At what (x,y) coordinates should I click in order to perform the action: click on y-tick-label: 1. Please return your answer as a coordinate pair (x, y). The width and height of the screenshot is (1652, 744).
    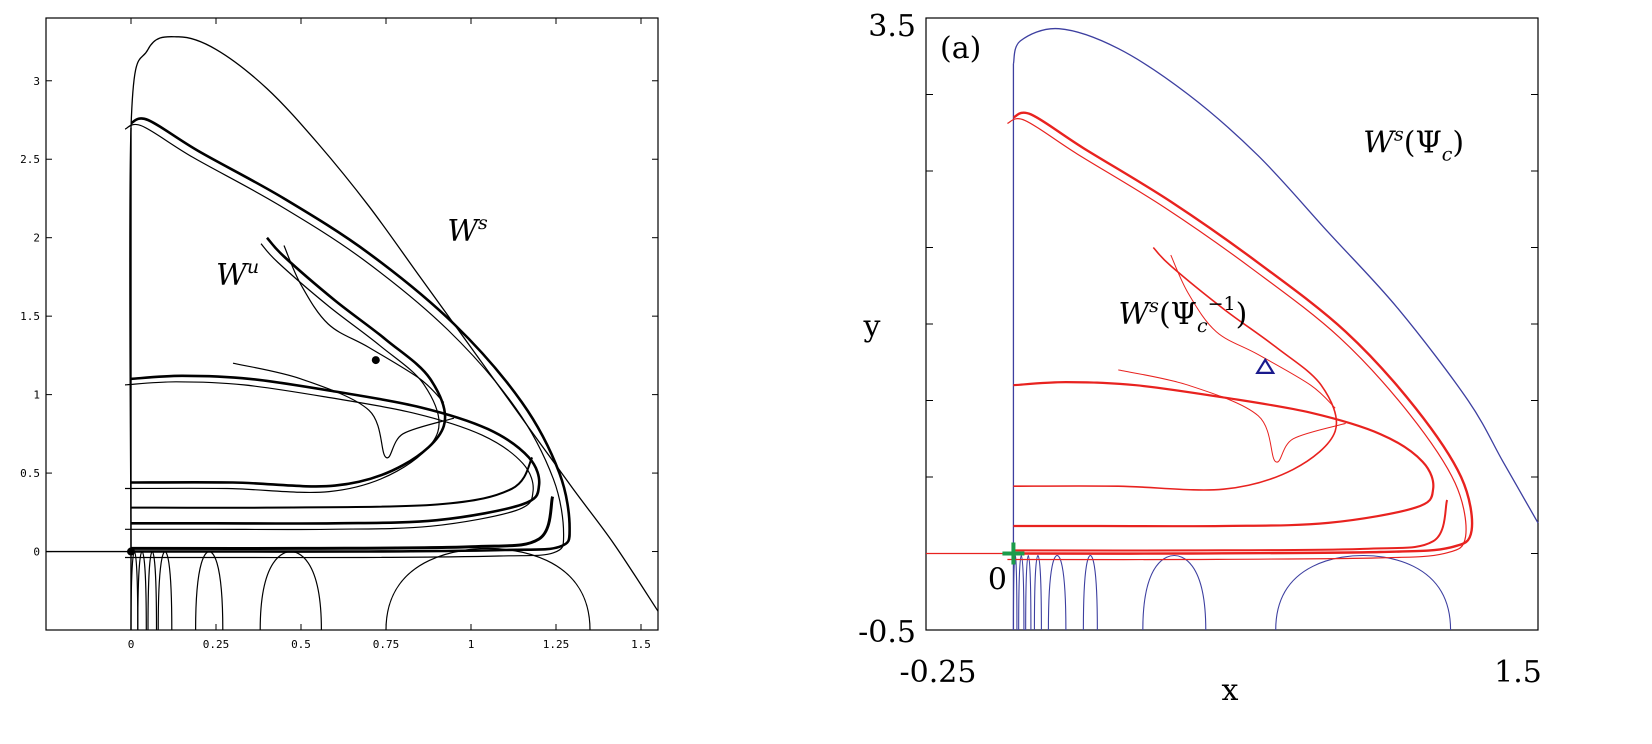
    Looking at the image, I should click on (36, 395).